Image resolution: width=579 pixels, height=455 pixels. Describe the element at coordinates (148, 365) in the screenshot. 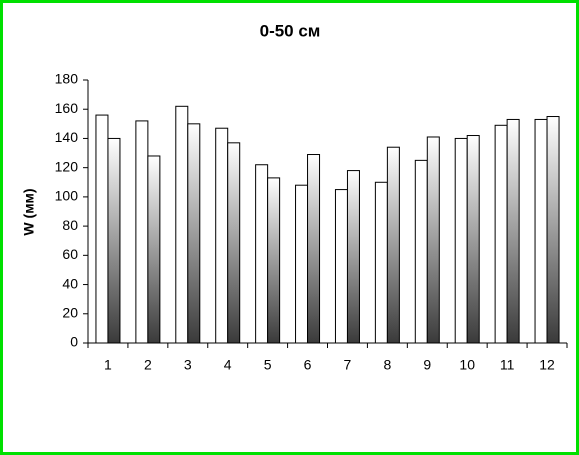

I see `x-tick-label: 2` at that location.